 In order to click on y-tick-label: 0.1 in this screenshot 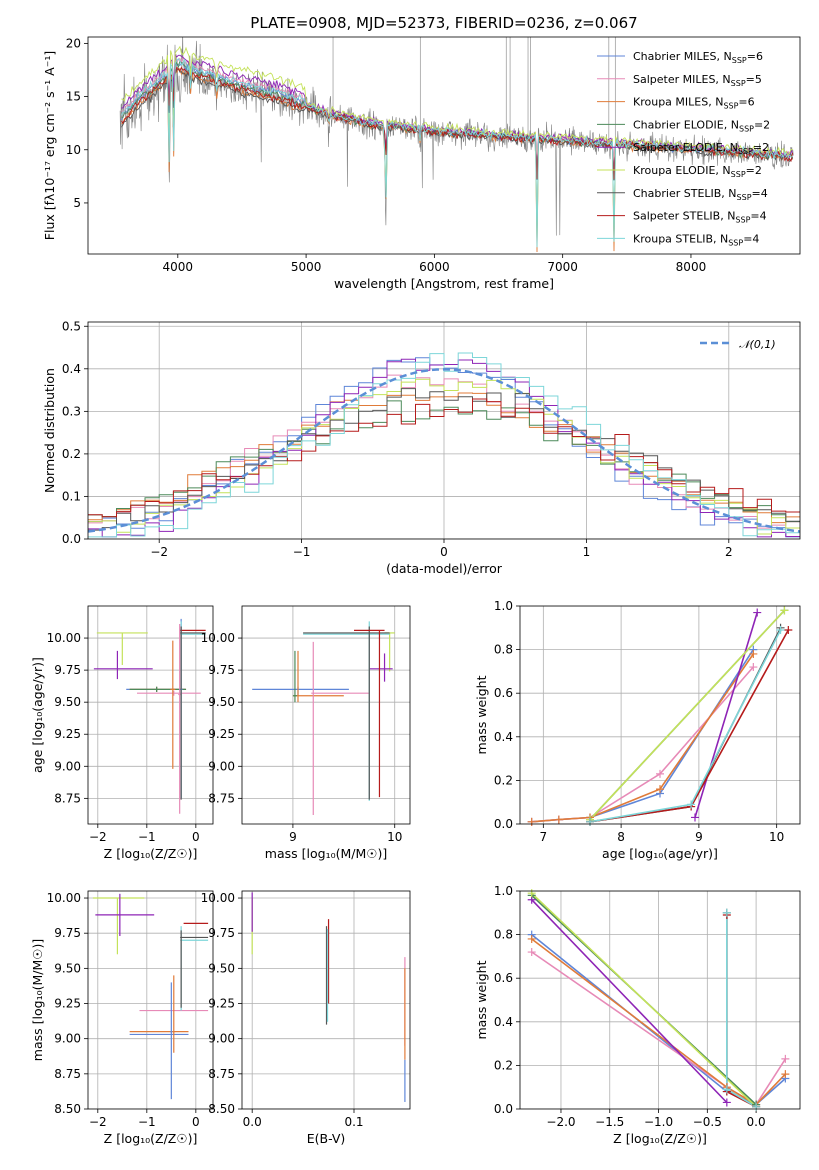, I will do `click(71, 496)`.